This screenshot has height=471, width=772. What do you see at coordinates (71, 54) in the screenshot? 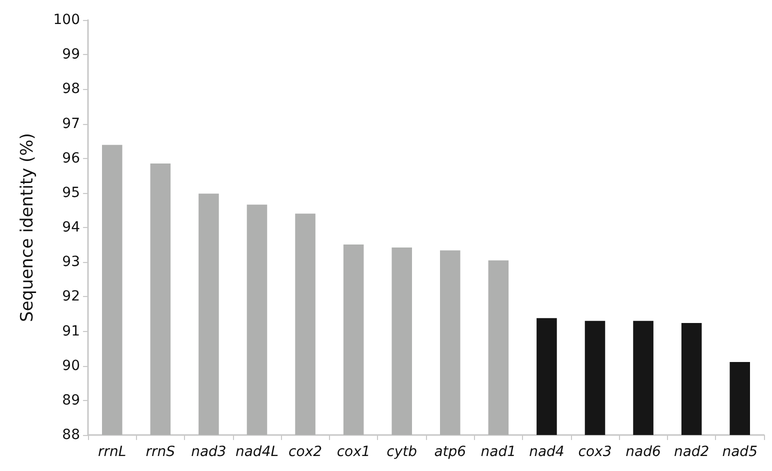
I see `y-tick-label: 99` at bounding box center [71, 54].